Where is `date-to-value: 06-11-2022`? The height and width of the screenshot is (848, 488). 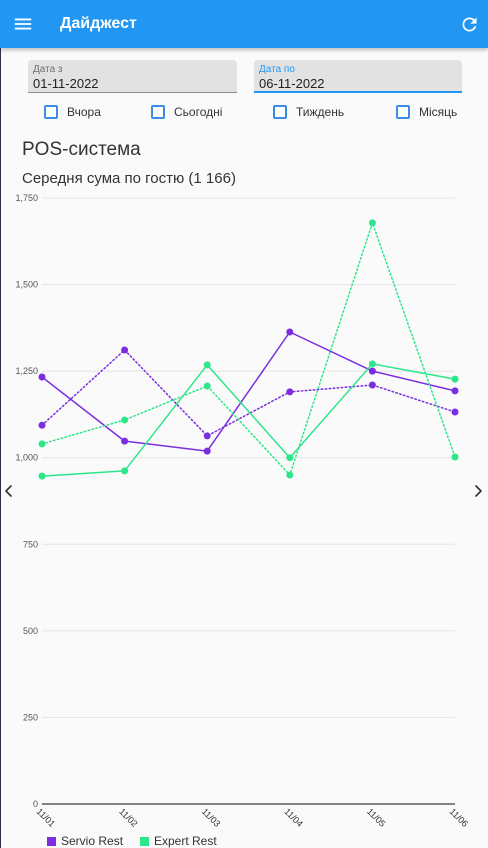
date-to-value: 06-11-2022 is located at coordinates (292, 83).